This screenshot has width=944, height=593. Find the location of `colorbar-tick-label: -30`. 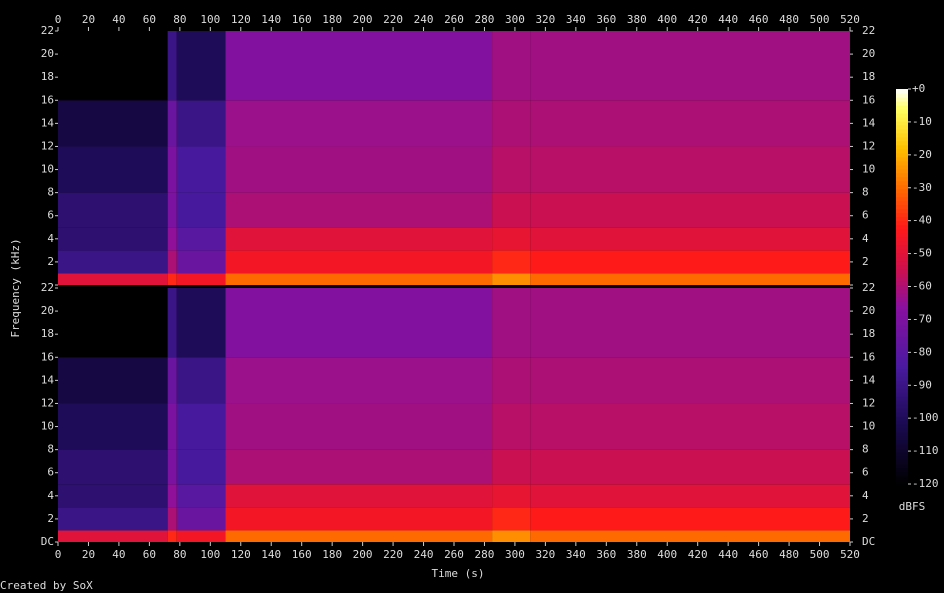

colorbar-tick-label: -30 is located at coordinates (922, 187).